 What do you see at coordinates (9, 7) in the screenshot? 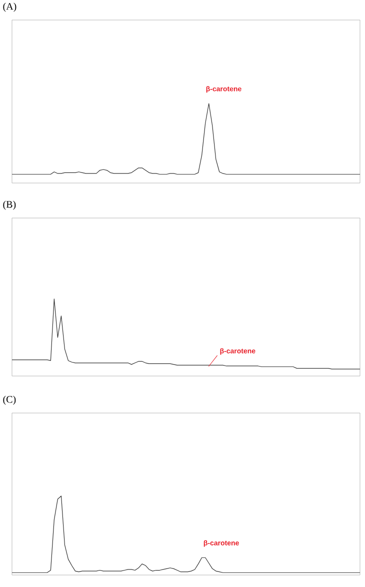
I see `chart-title: (A)` at bounding box center [9, 7].